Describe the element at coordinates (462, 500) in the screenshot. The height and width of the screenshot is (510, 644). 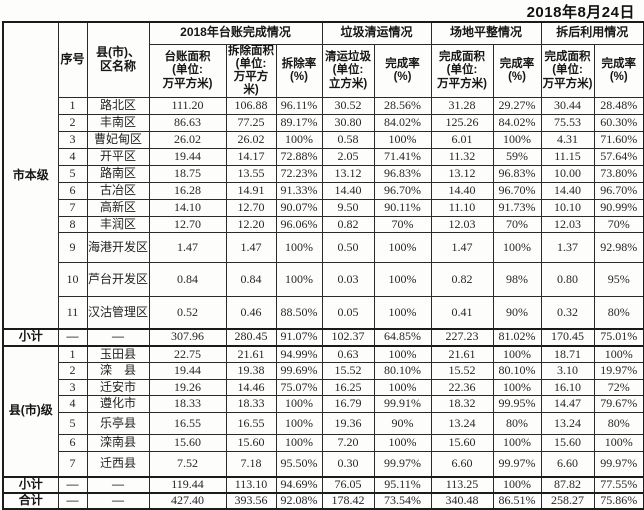
I see `cell-value-5: 340.48` at that location.